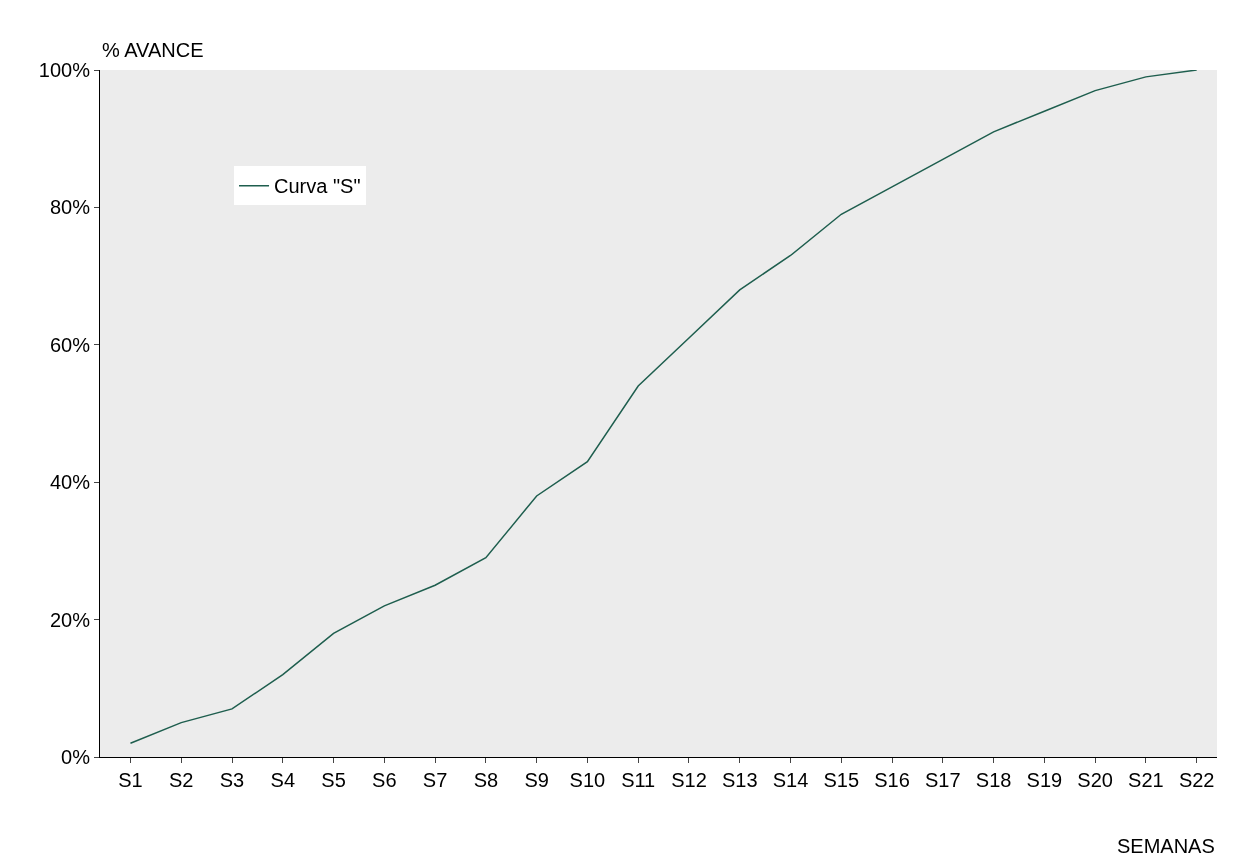 The image size is (1257, 857). I want to click on x-tick-label: S9, so click(536, 780).